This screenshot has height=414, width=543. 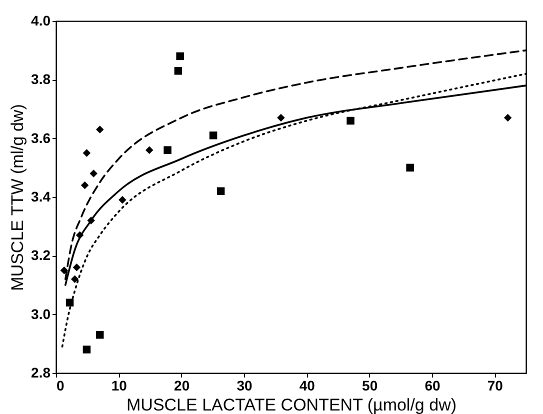 What do you see at coordinates (41, 20) in the screenshot?
I see `y-tick-label: 4.0` at bounding box center [41, 20].